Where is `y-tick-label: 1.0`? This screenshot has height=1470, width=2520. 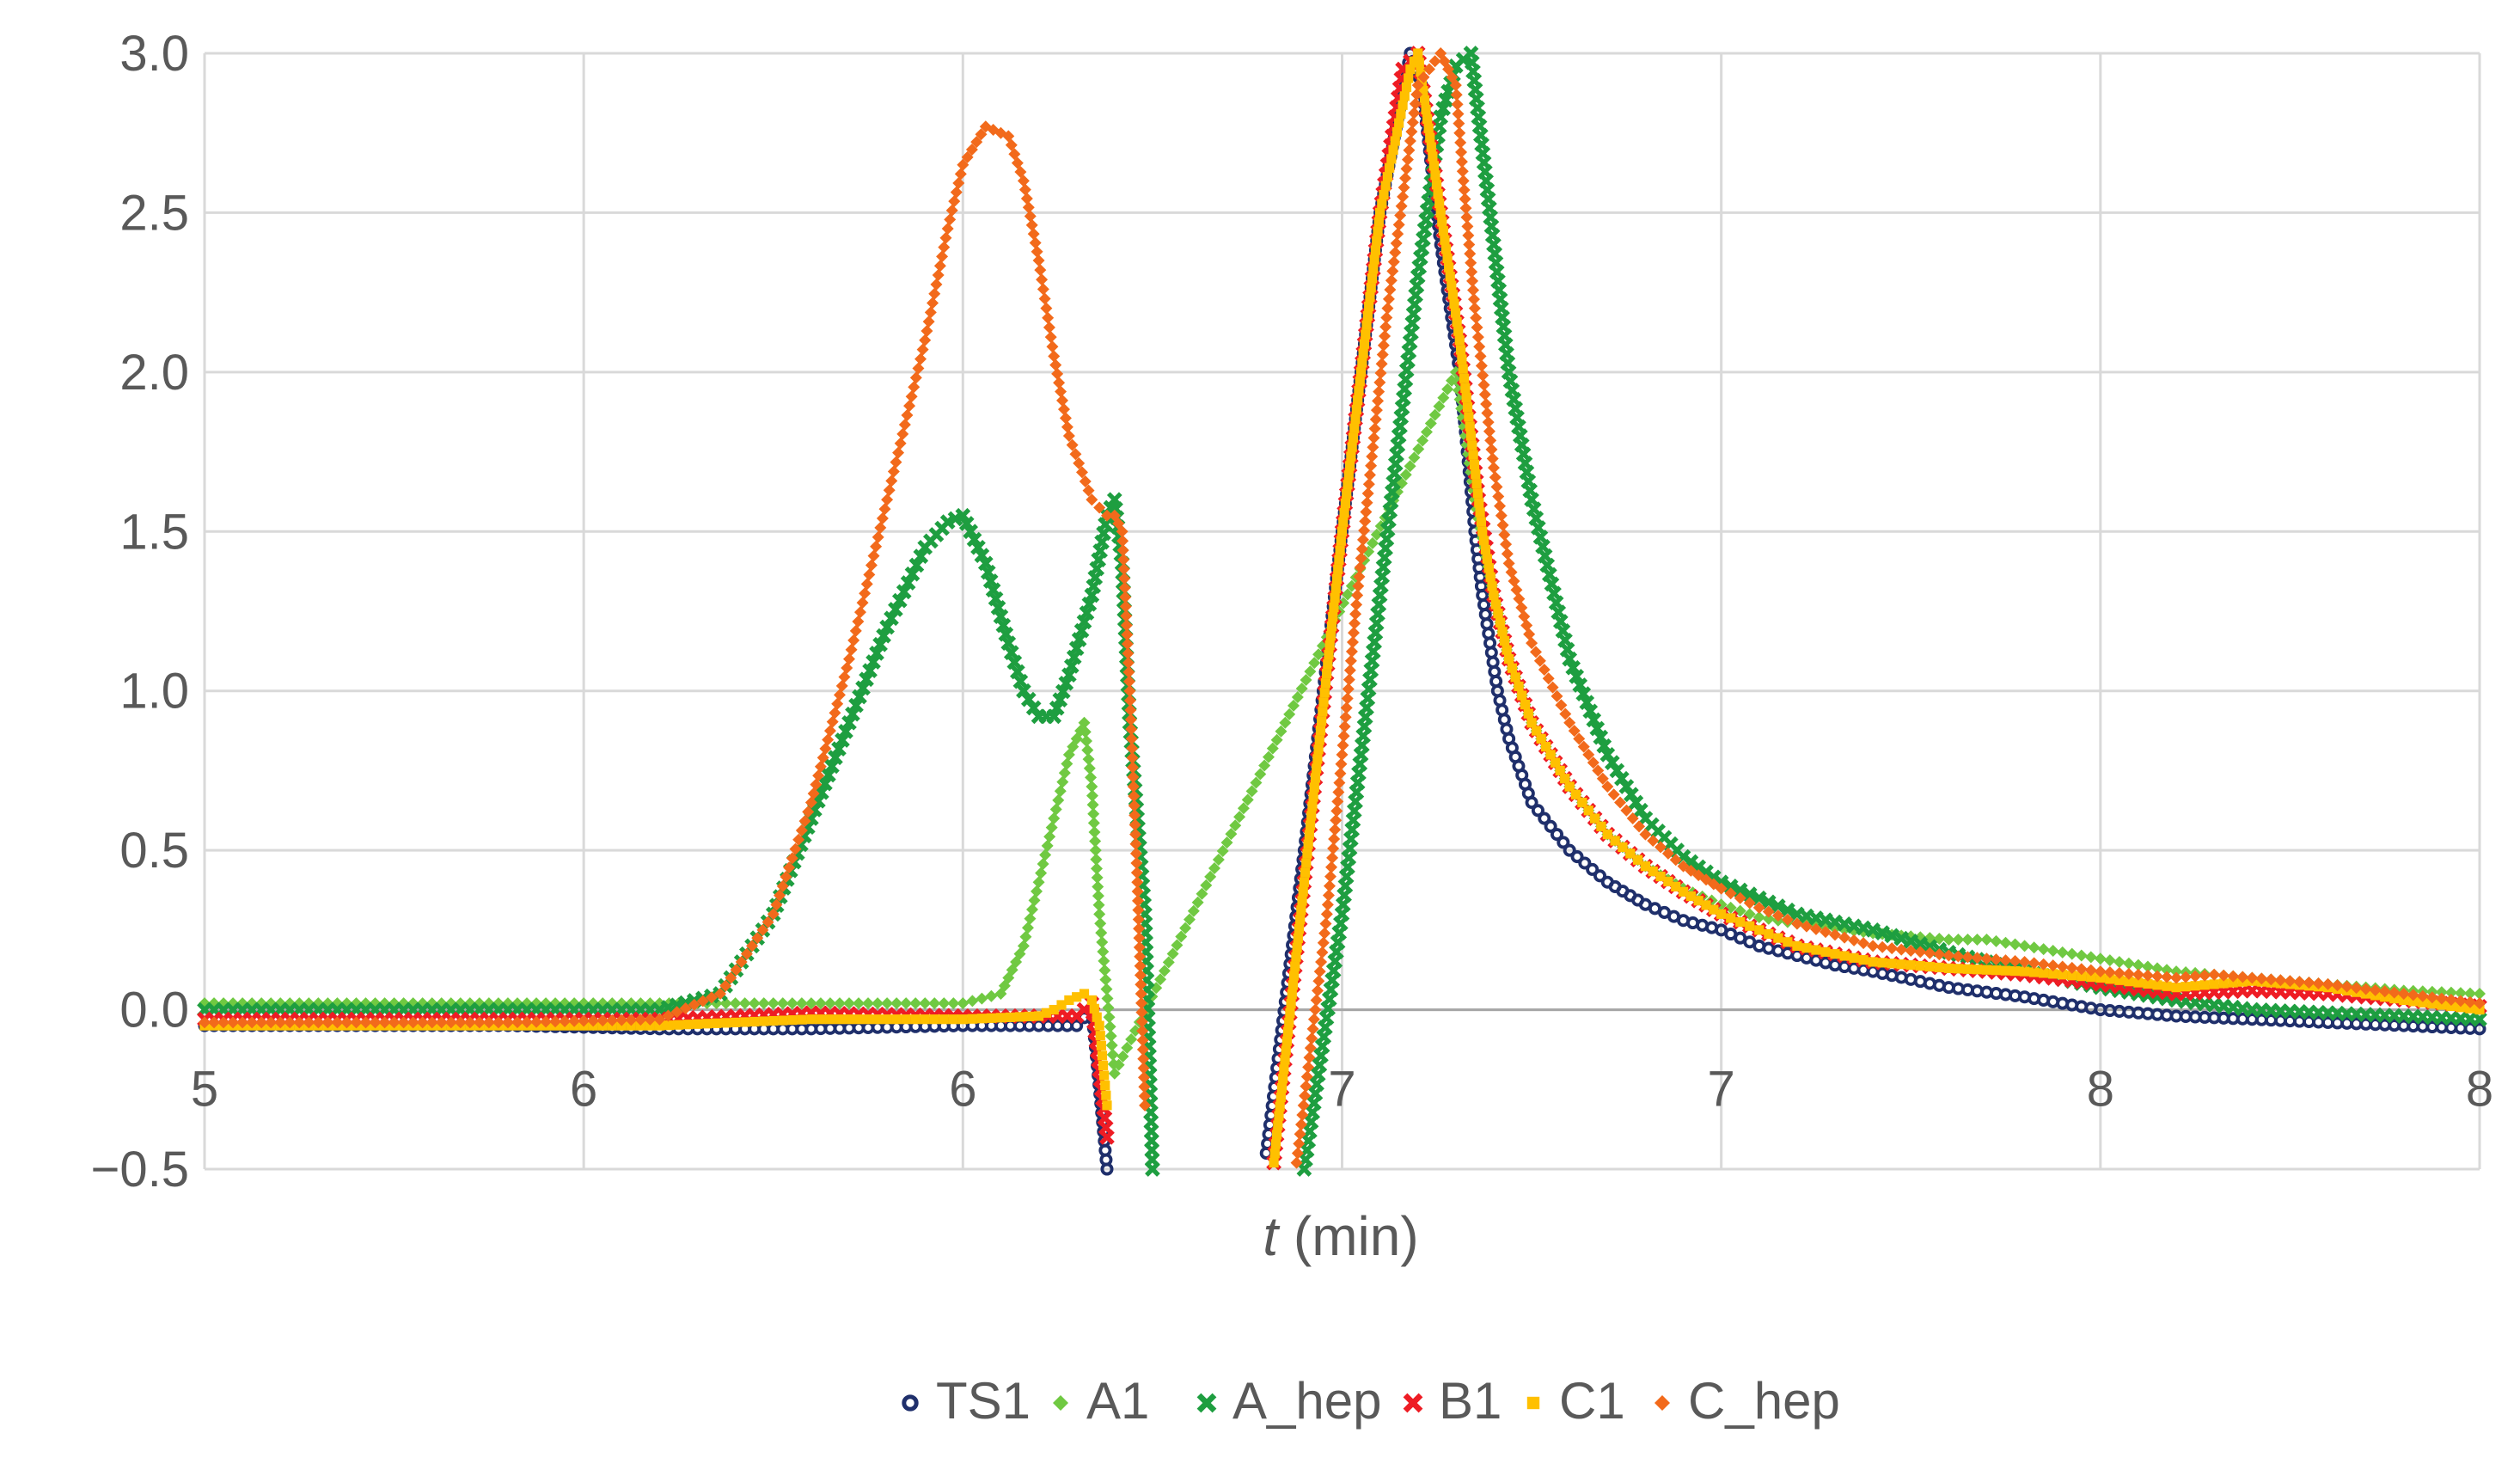
y-tick-label: 1.0 is located at coordinates (154, 692).